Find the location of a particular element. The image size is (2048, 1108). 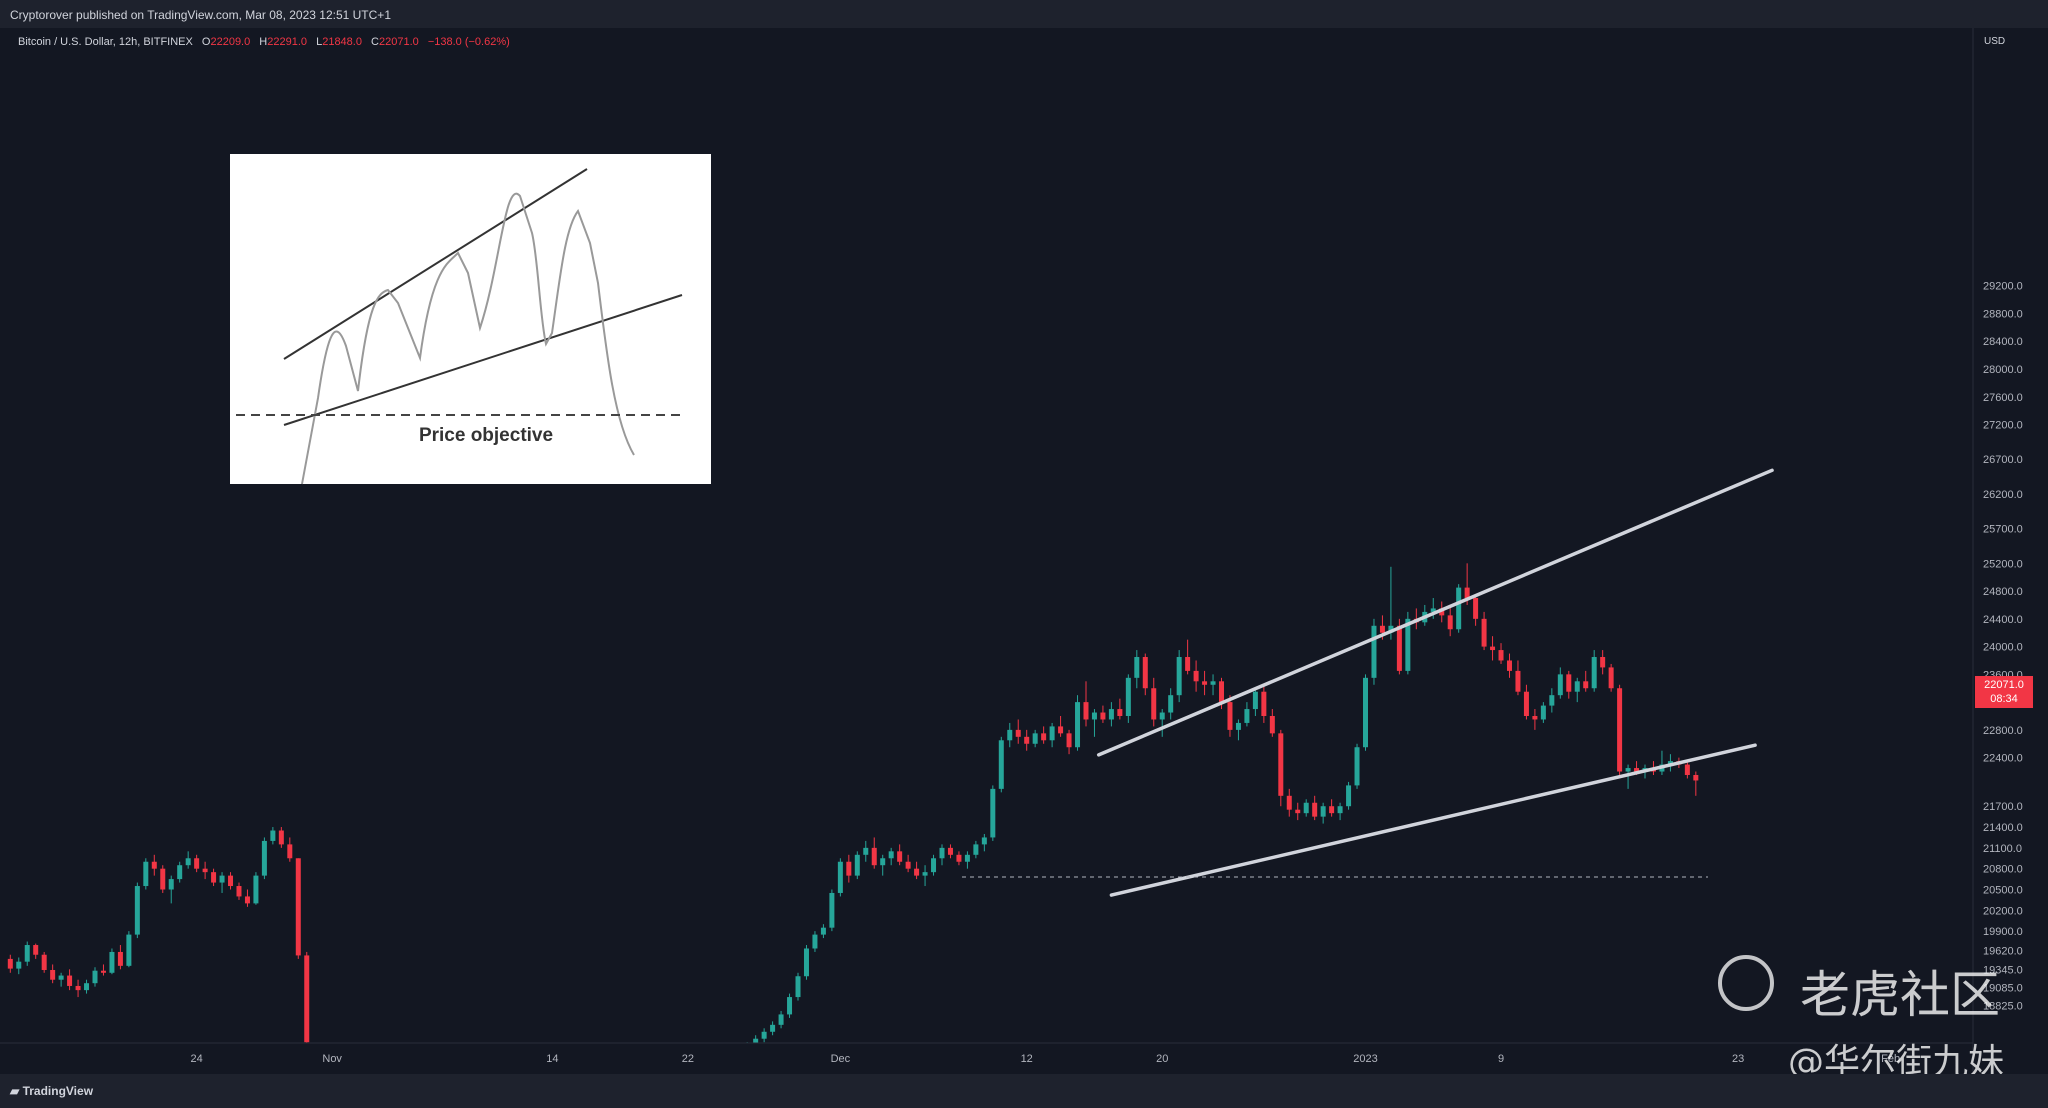

price-tick-label: 21400.0 is located at coordinates (2003, 828).